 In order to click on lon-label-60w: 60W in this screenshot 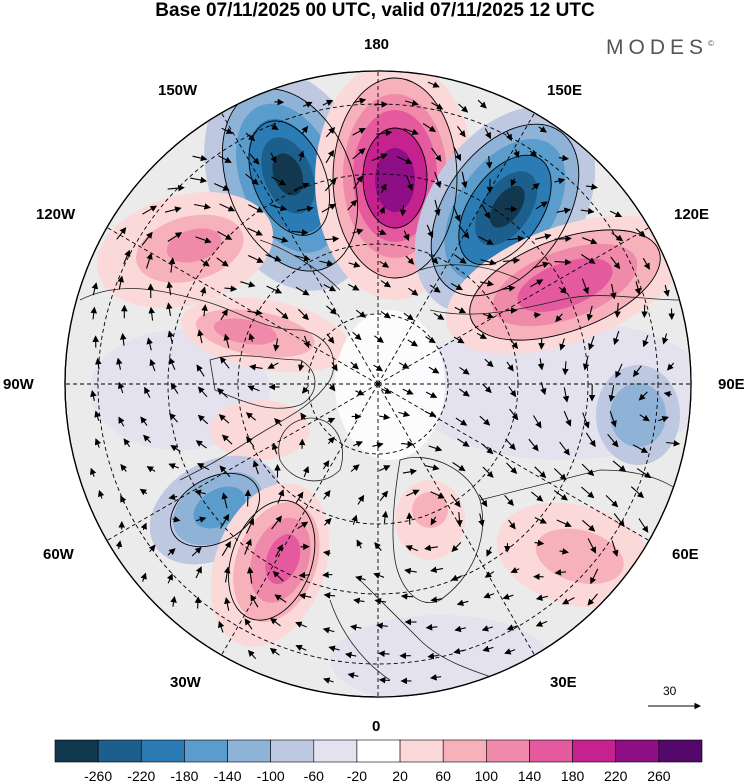, I will do `click(58, 554)`.